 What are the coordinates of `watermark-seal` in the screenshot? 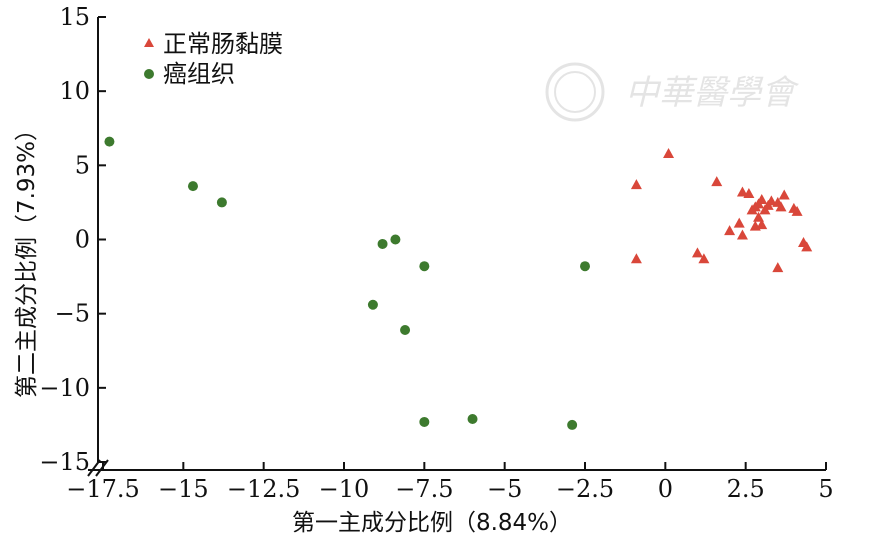 It's located at (575, 92).